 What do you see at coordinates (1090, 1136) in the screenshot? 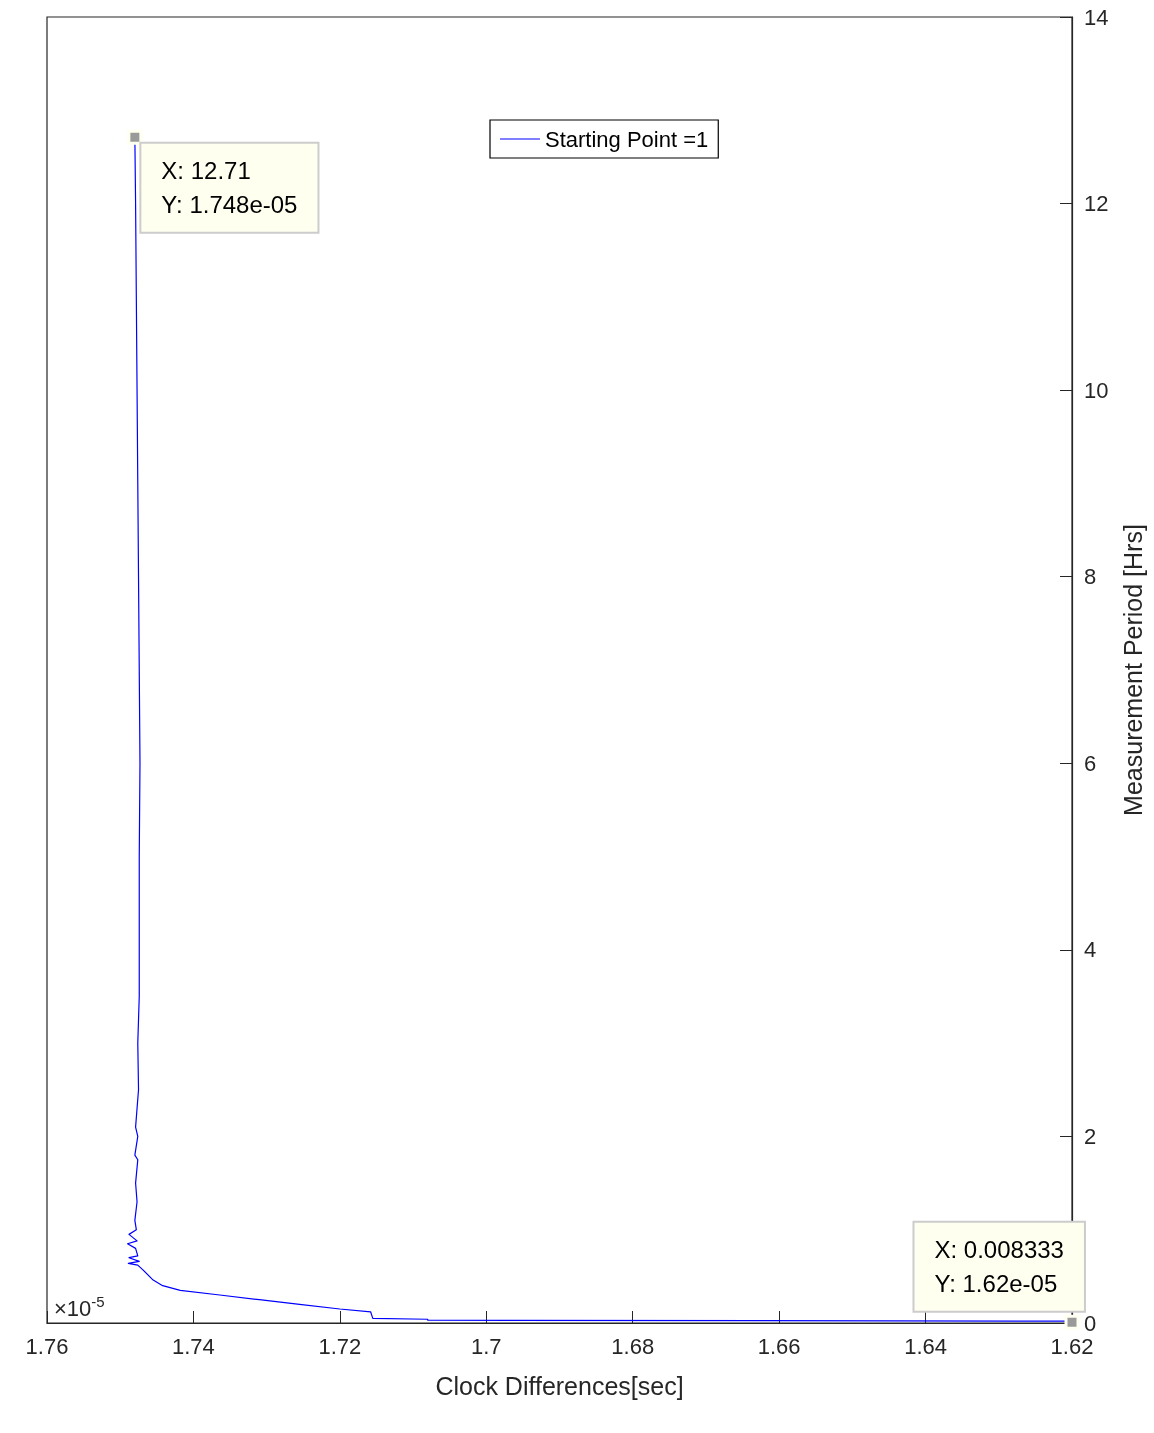
I see `y-tick-label: 2` at bounding box center [1090, 1136].